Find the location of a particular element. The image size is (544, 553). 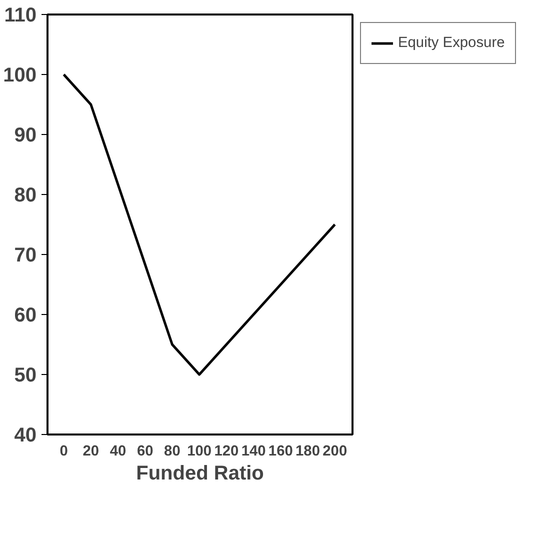

y-tick-label: 60 is located at coordinates (25, 315).